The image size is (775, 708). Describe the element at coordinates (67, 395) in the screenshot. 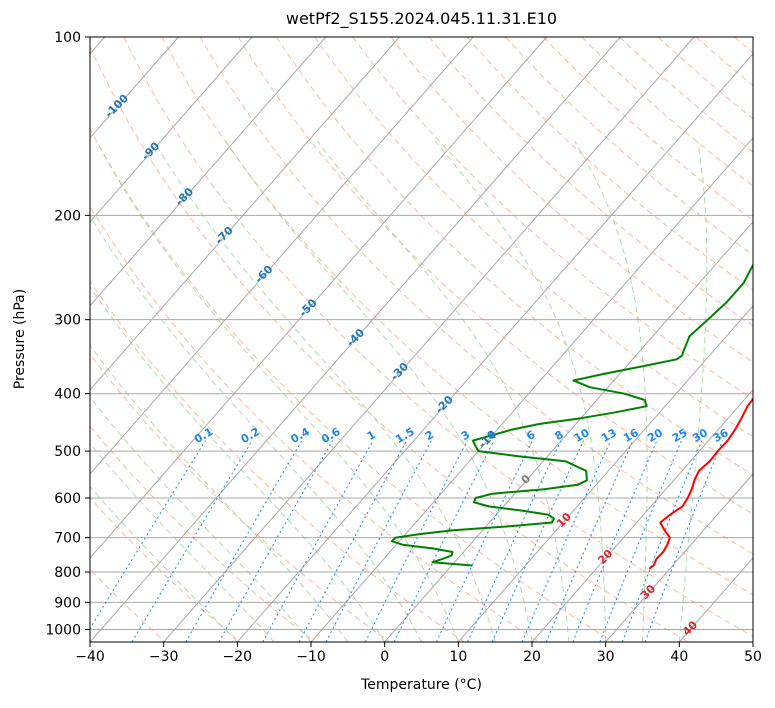

I see `y-tick-label: 400` at that location.